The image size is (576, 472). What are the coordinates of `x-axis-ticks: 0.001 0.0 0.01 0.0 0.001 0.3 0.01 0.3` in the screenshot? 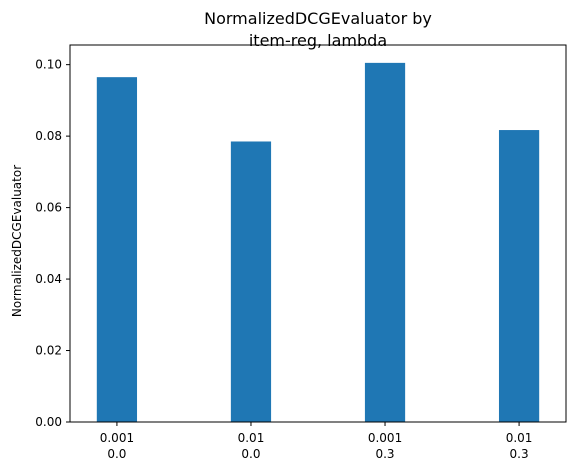 It's located at (316, 441).